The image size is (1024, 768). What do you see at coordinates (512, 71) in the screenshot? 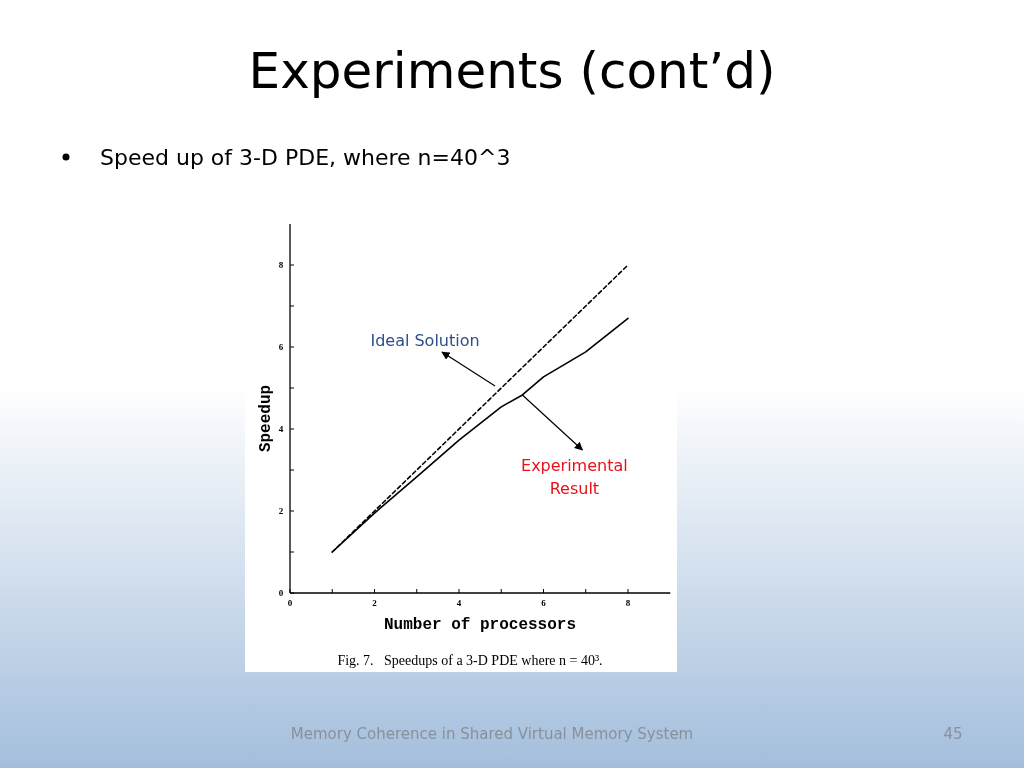
I see `chart-title: Experiments (cont’d)` at bounding box center [512, 71].